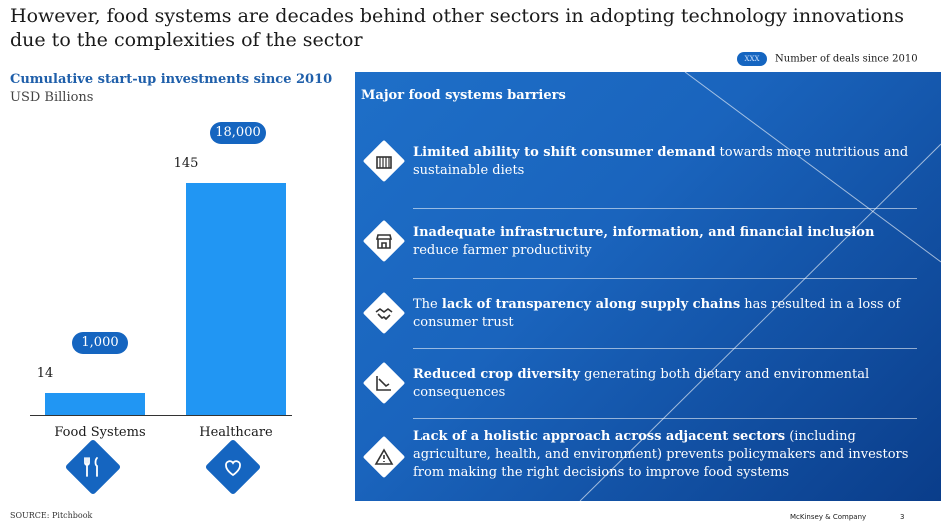 The image size is (941, 529). What do you see at coordinates (51, 515) in the screenshot?
I see `source-note: SOURCE: Pitchbook` at bounding box center [51, 515].